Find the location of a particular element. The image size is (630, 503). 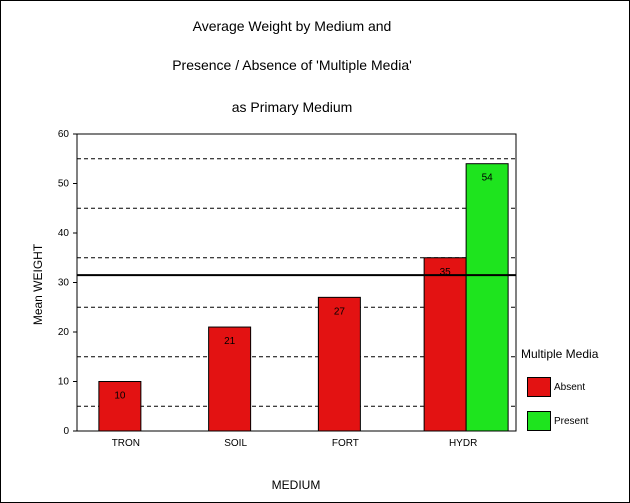

bar-hydr-absent is located at coordinates (445, 344).